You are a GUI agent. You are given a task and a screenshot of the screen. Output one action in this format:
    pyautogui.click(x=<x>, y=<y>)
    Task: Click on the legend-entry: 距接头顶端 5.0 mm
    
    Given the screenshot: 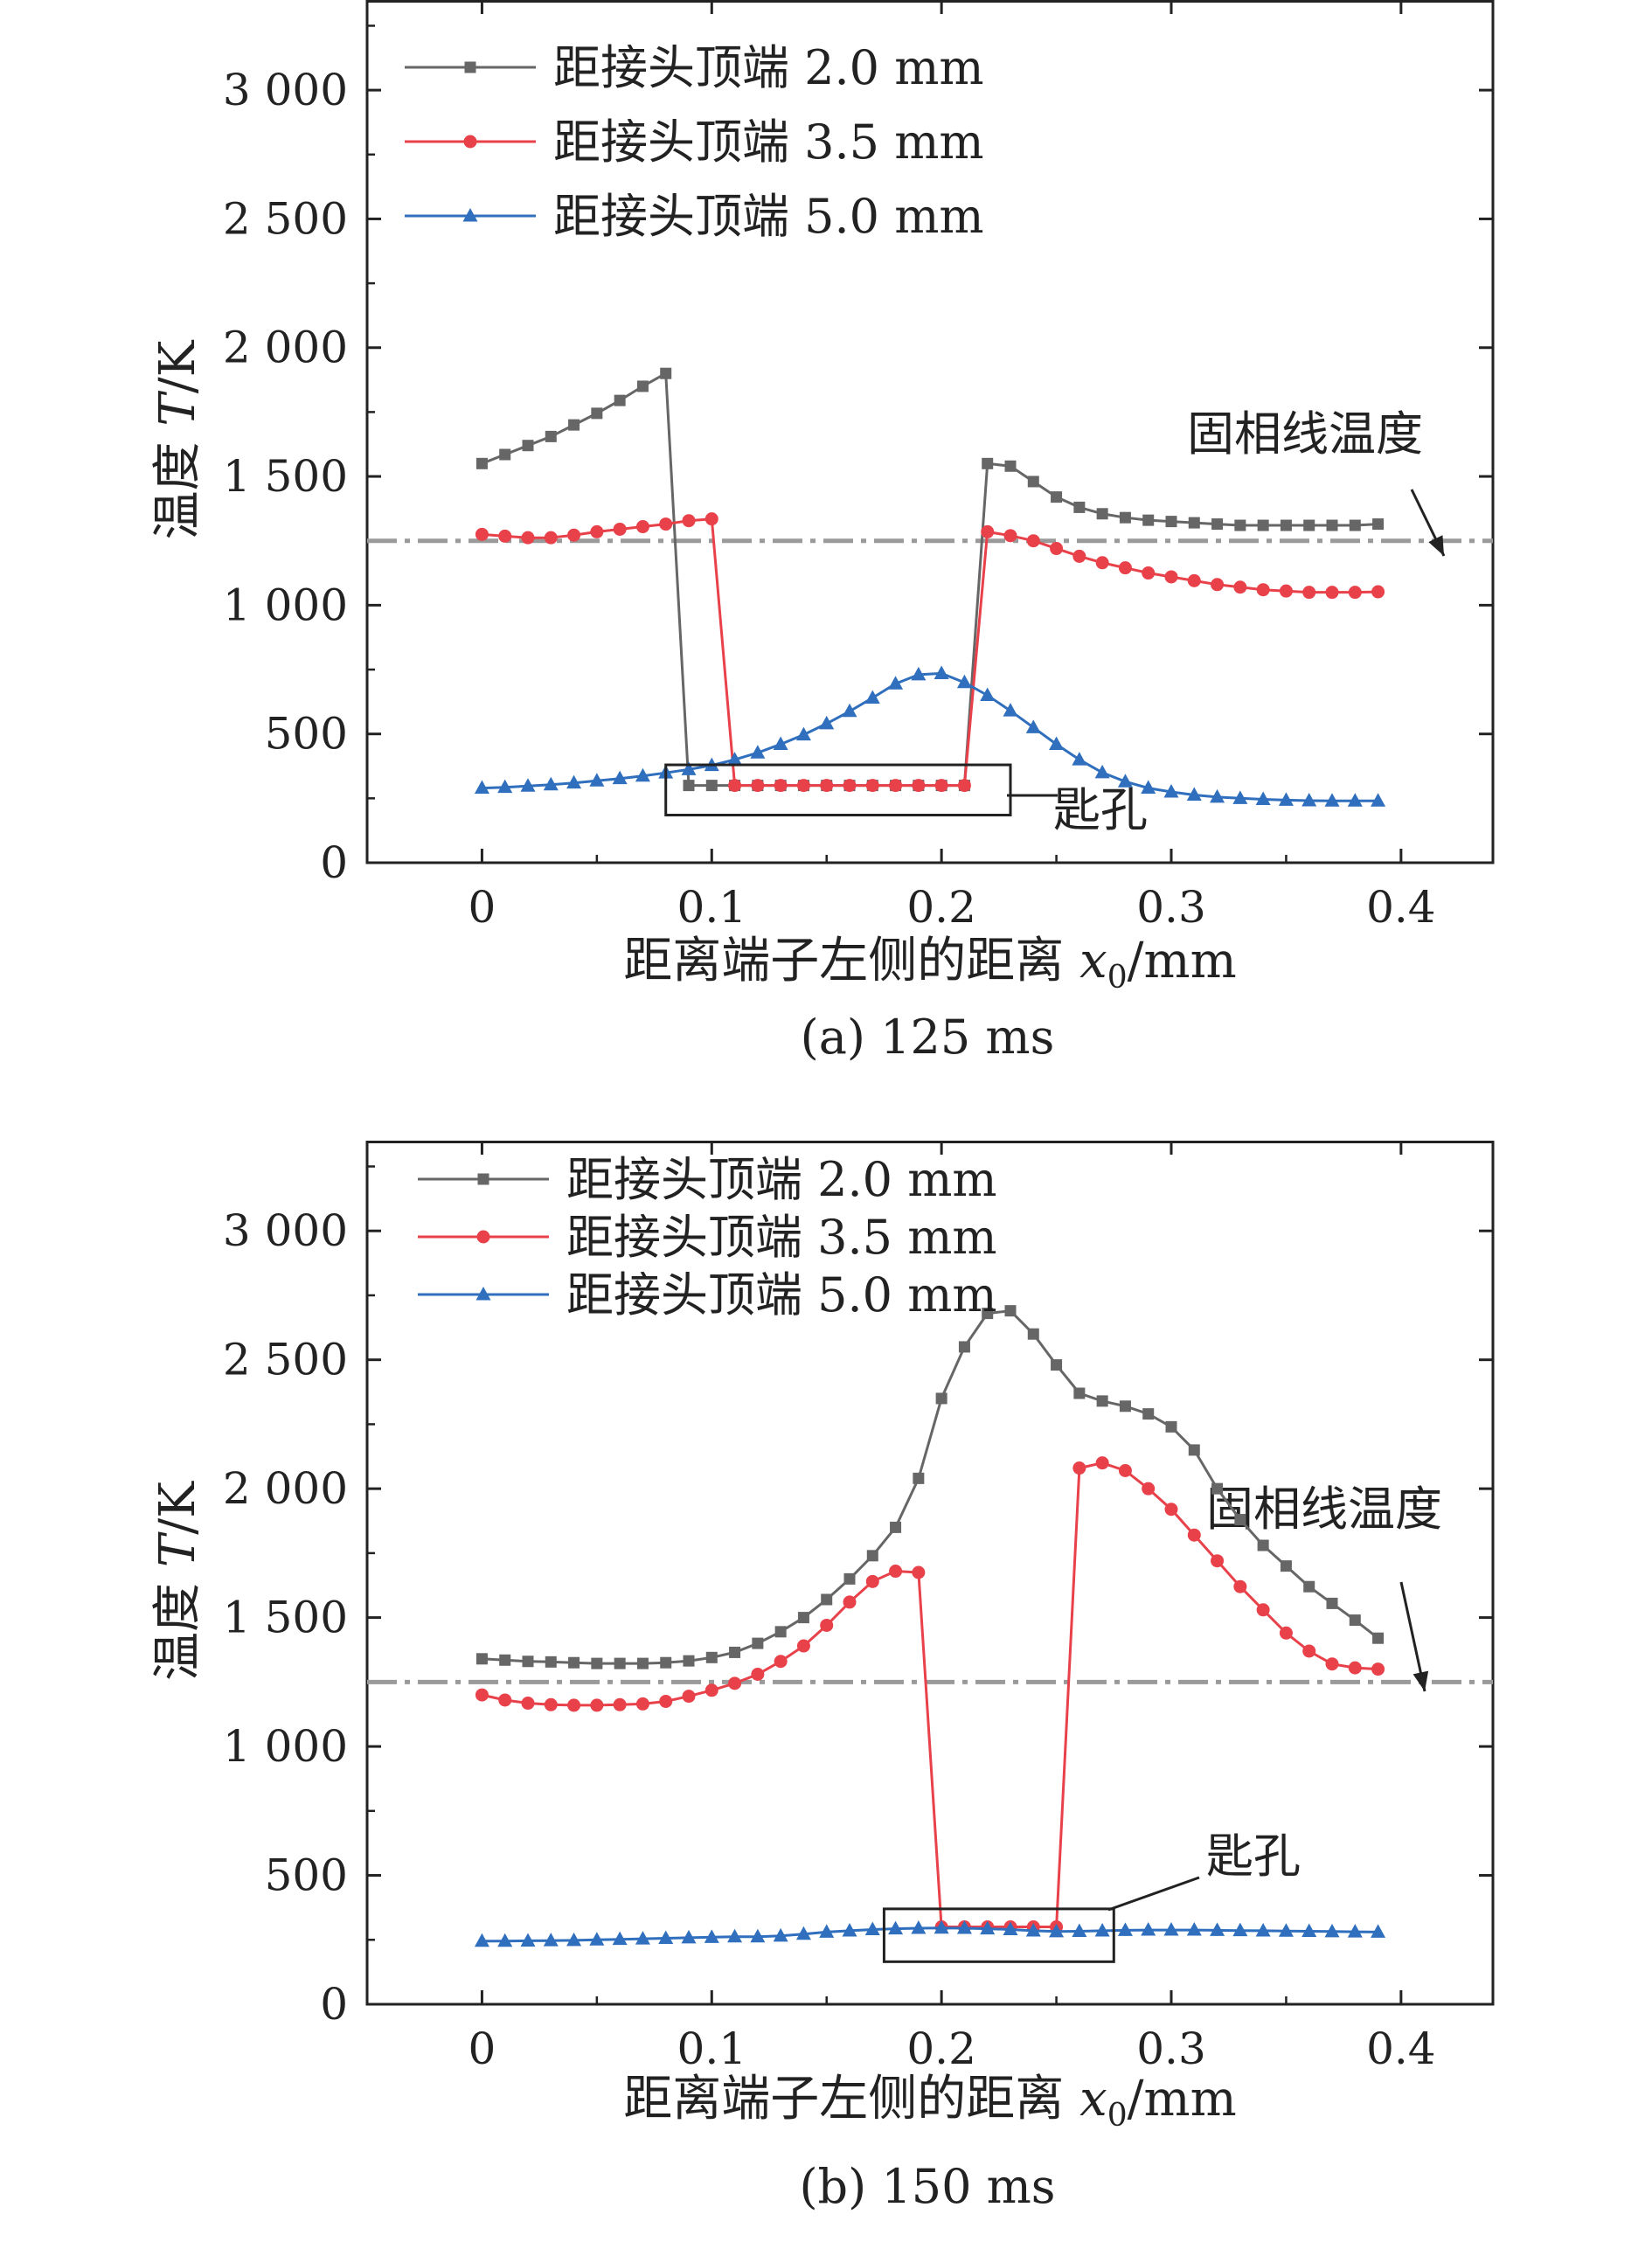 What is the action you would take?
    pyautogui.click(x=708, y=1295)
    